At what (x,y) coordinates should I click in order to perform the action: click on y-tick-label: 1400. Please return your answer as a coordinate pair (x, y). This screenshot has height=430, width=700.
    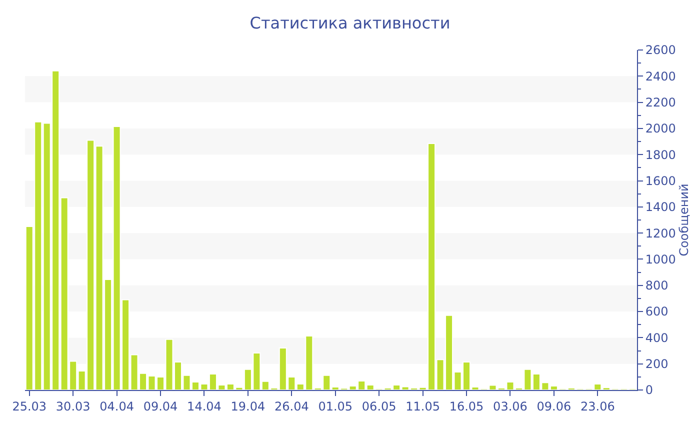
    Looking at the image, I should click on (660, 207).